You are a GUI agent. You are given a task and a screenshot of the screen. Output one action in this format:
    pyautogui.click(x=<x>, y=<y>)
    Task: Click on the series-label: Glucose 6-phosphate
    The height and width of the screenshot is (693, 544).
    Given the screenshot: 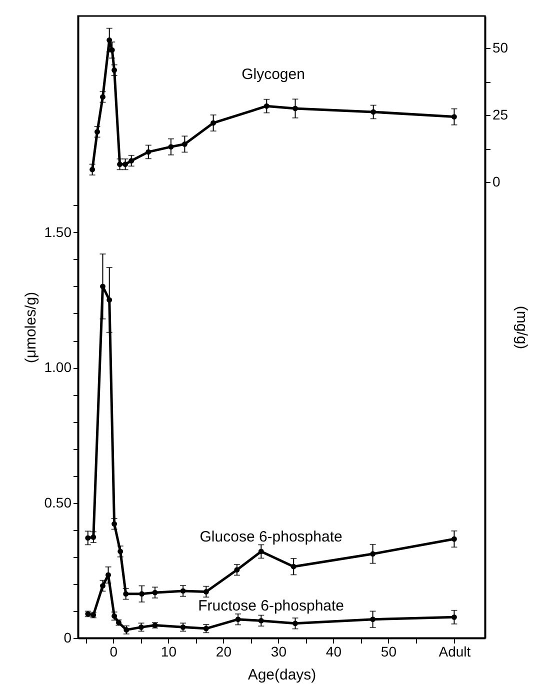 What is the action you would take?
    pyautogui.click(x=271, y=537)
    